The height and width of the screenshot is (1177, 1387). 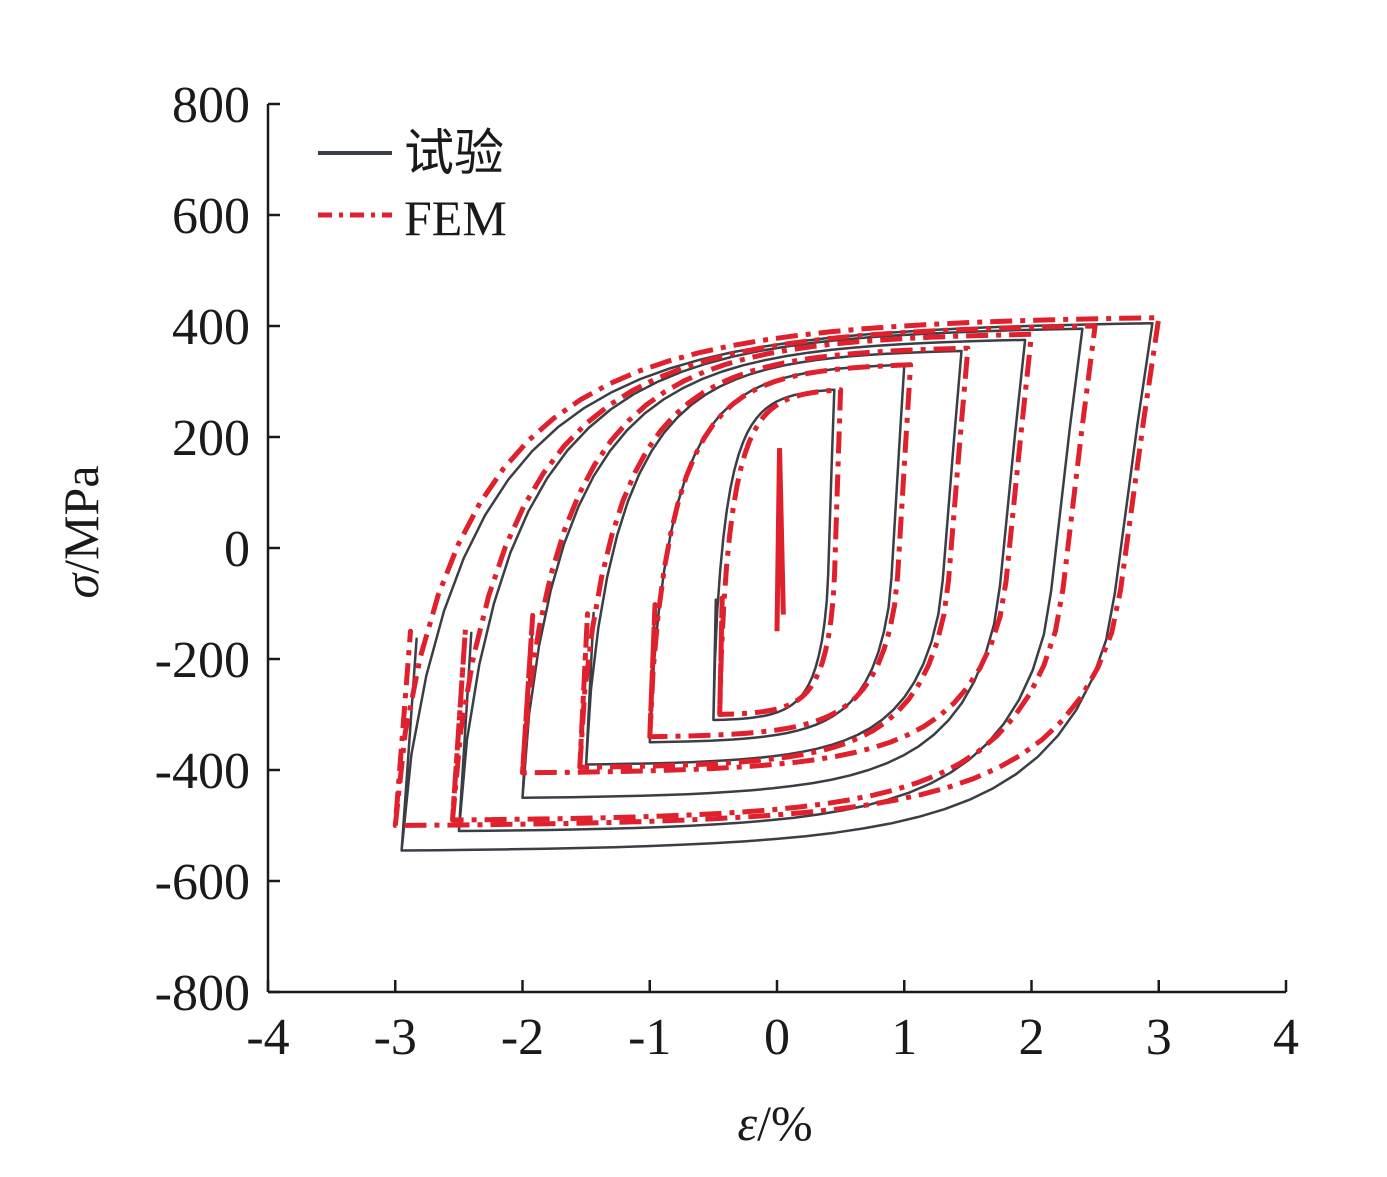 What do you see at coordinates (202, 660) in the screenshot?
I see `y-tick-label: -200` at bounding box center [202, 660].